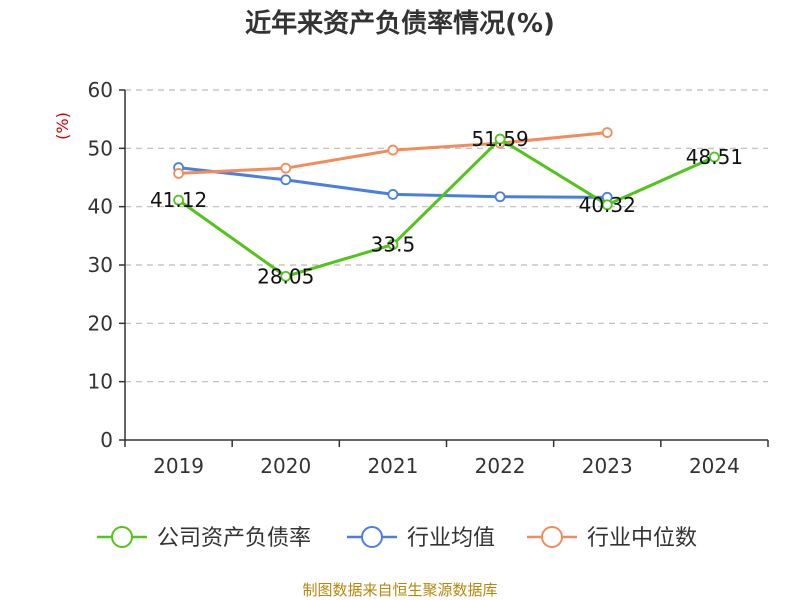 The image size is (800, 600). What do you see at coordinates (500, 466) in the screenshot?
I see `x-tick-label: 2022` at bounding box center [500, 466].